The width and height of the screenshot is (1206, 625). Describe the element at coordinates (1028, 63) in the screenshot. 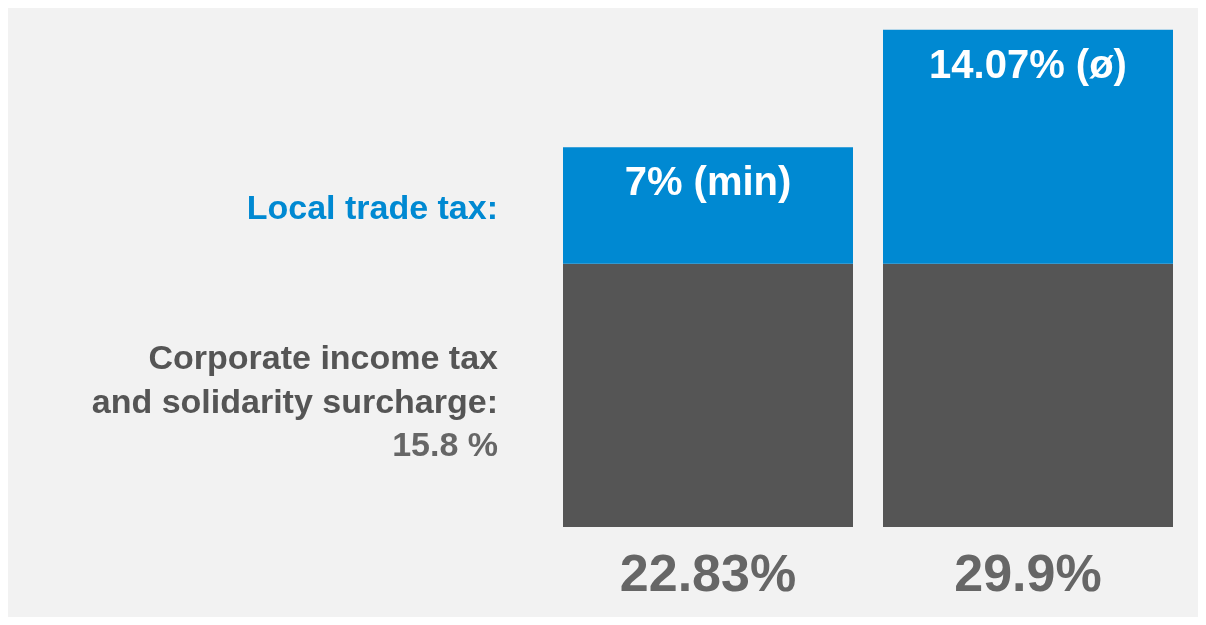

I see `data-label: 14.07% (ø)` at that location.